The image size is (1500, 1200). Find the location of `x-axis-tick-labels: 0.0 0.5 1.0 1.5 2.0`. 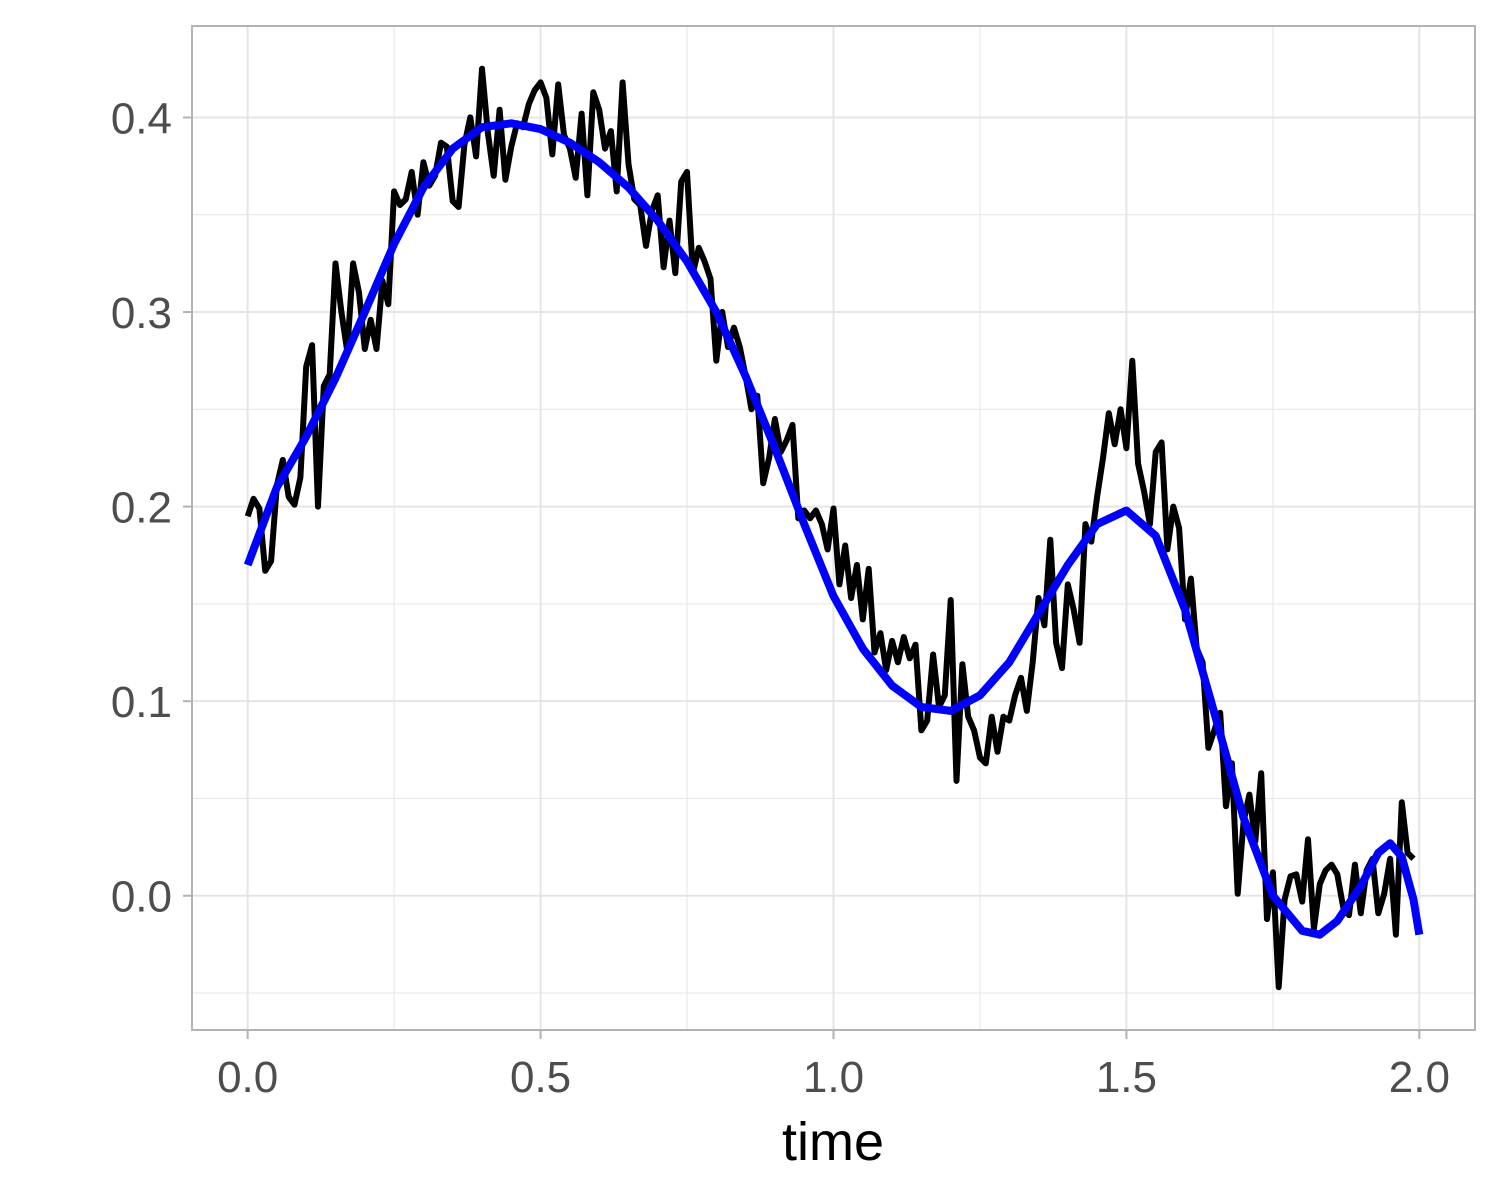

x-axis-tick-labels: 0.0 0.5 1.0 1.5 2.0 is located at coordinates (833, 1066).